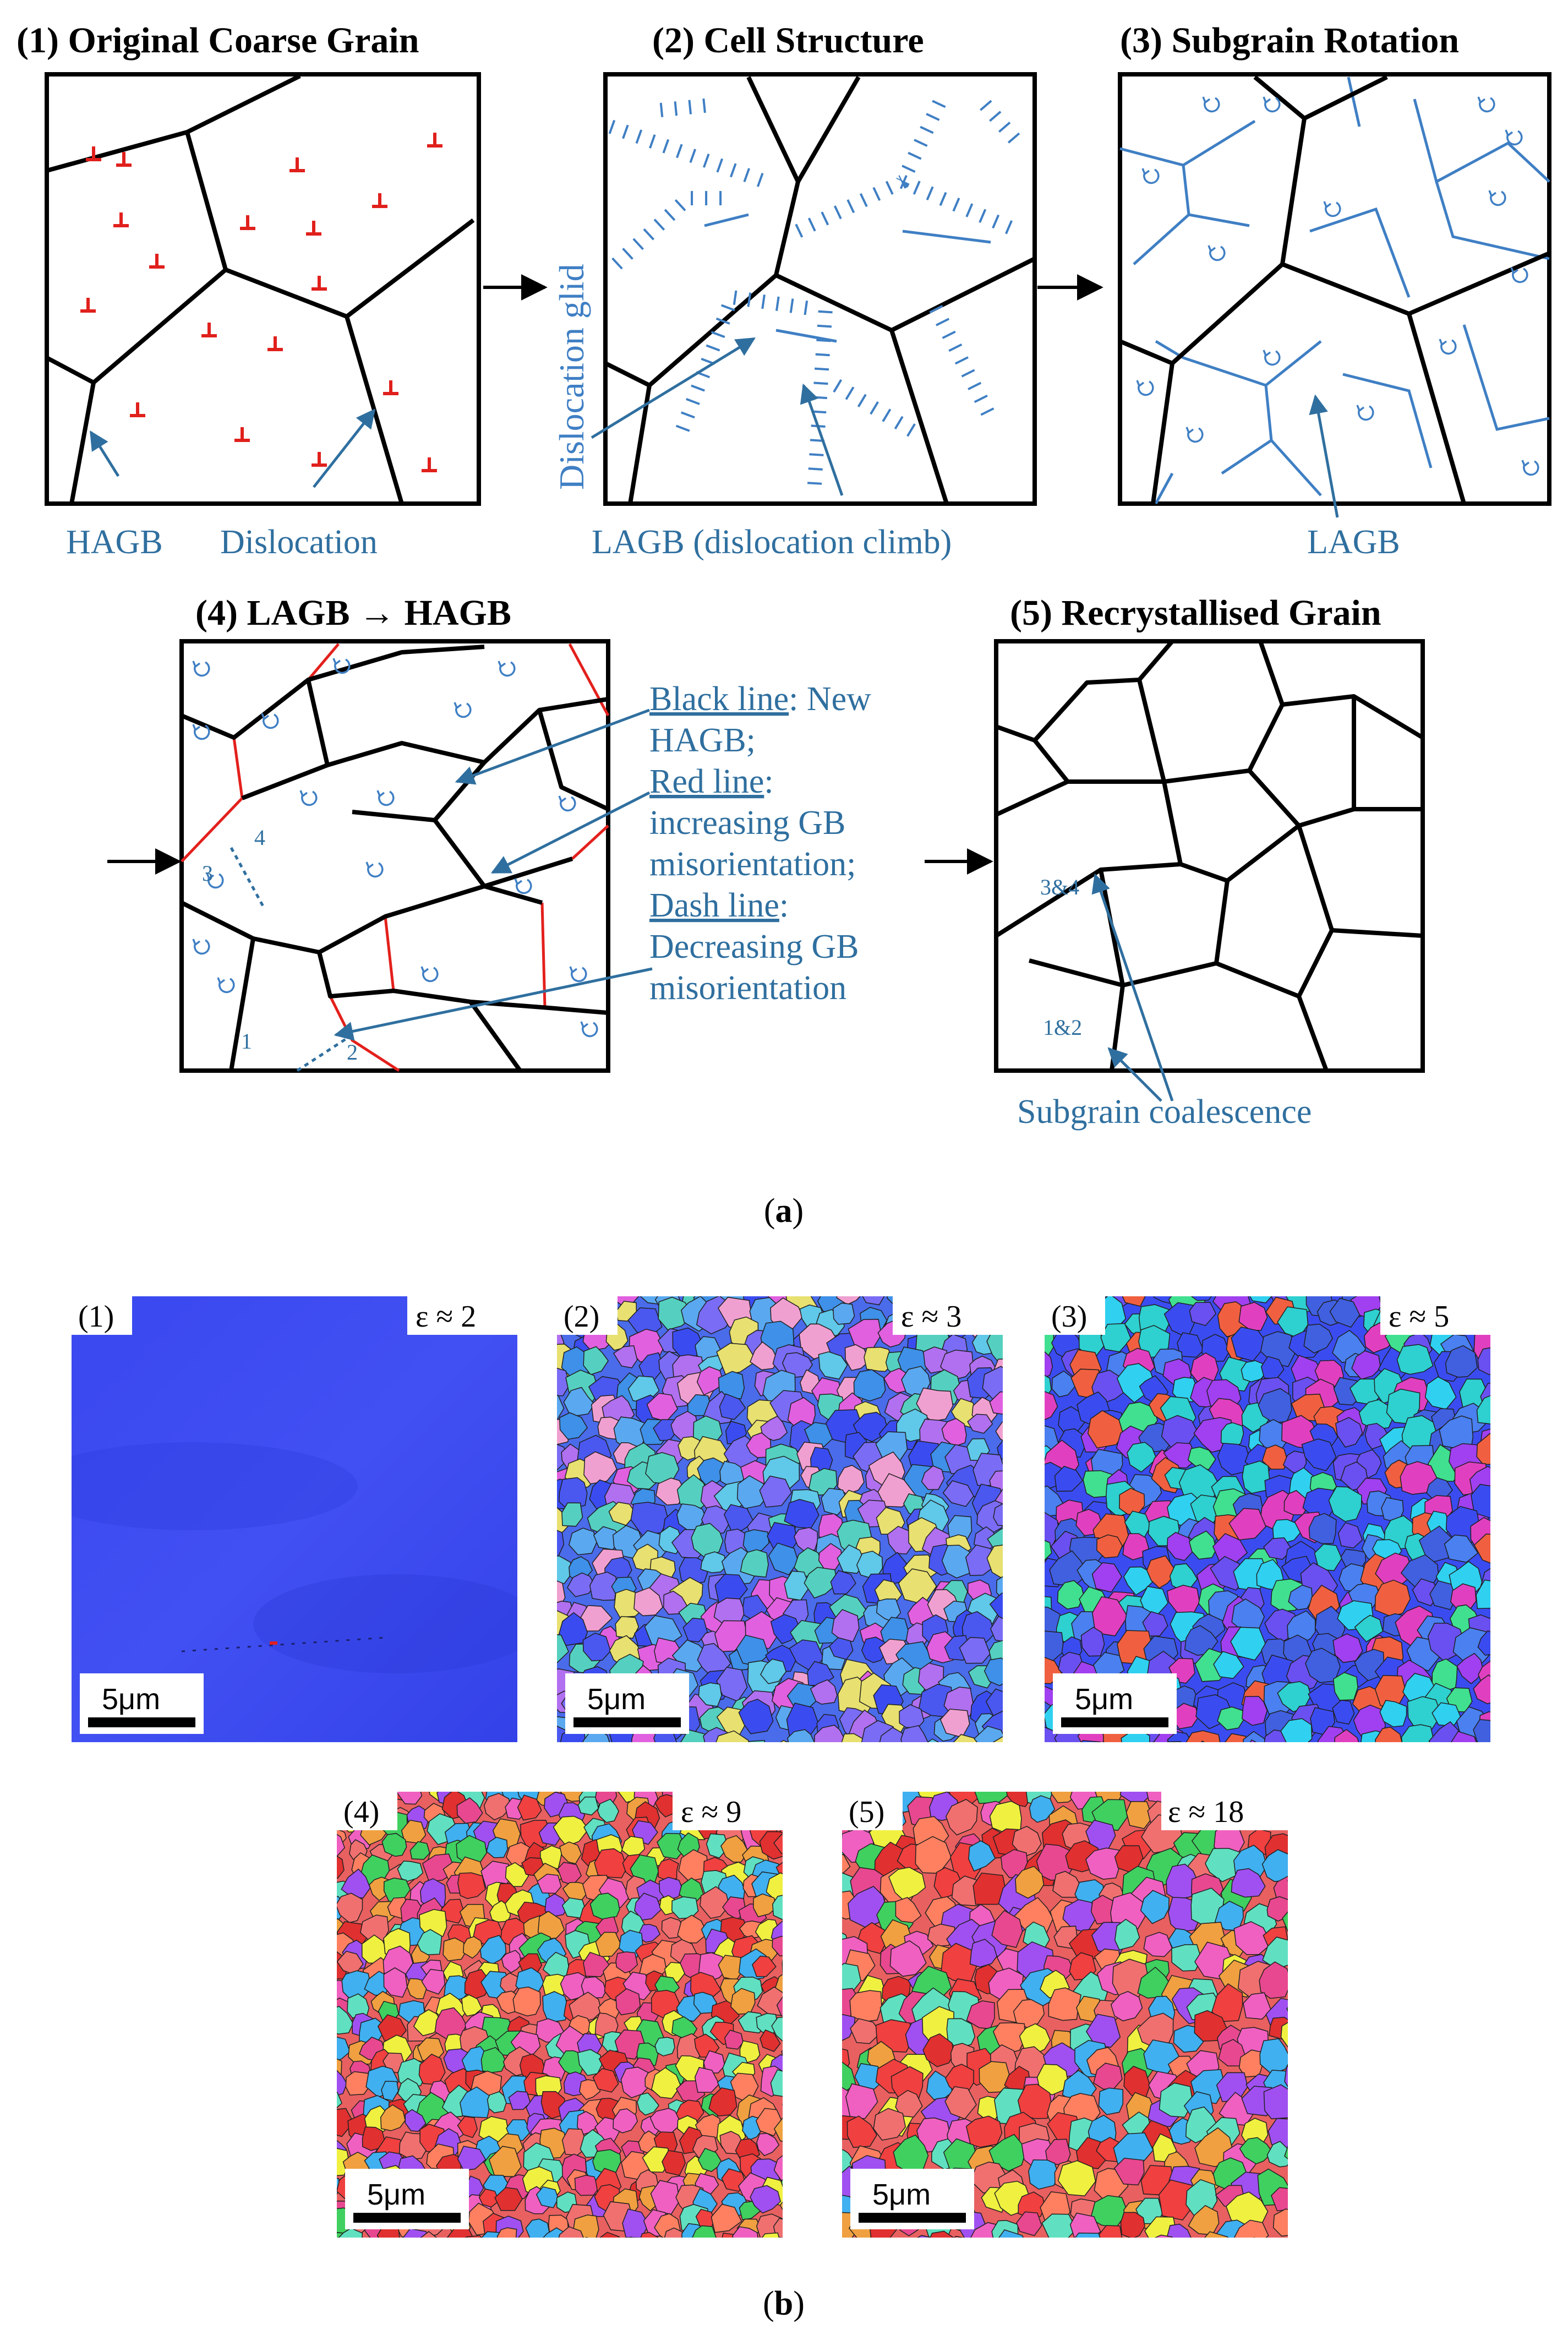 The height and width of the screenshot is (2335, 1568). What do you see at coordinates (711, 1812) in the screenshot?
I see `map-4-strain: ε ≈ 9` at bounding box center [711, 1812].